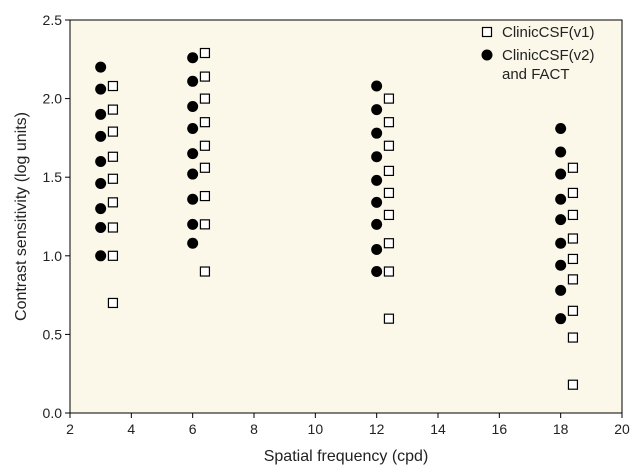 This screenshot has height=466, width=630. I want to click on legend: ClinicCSF(v1) ClinicCSF(v2) and FACT, so click(538, 53).